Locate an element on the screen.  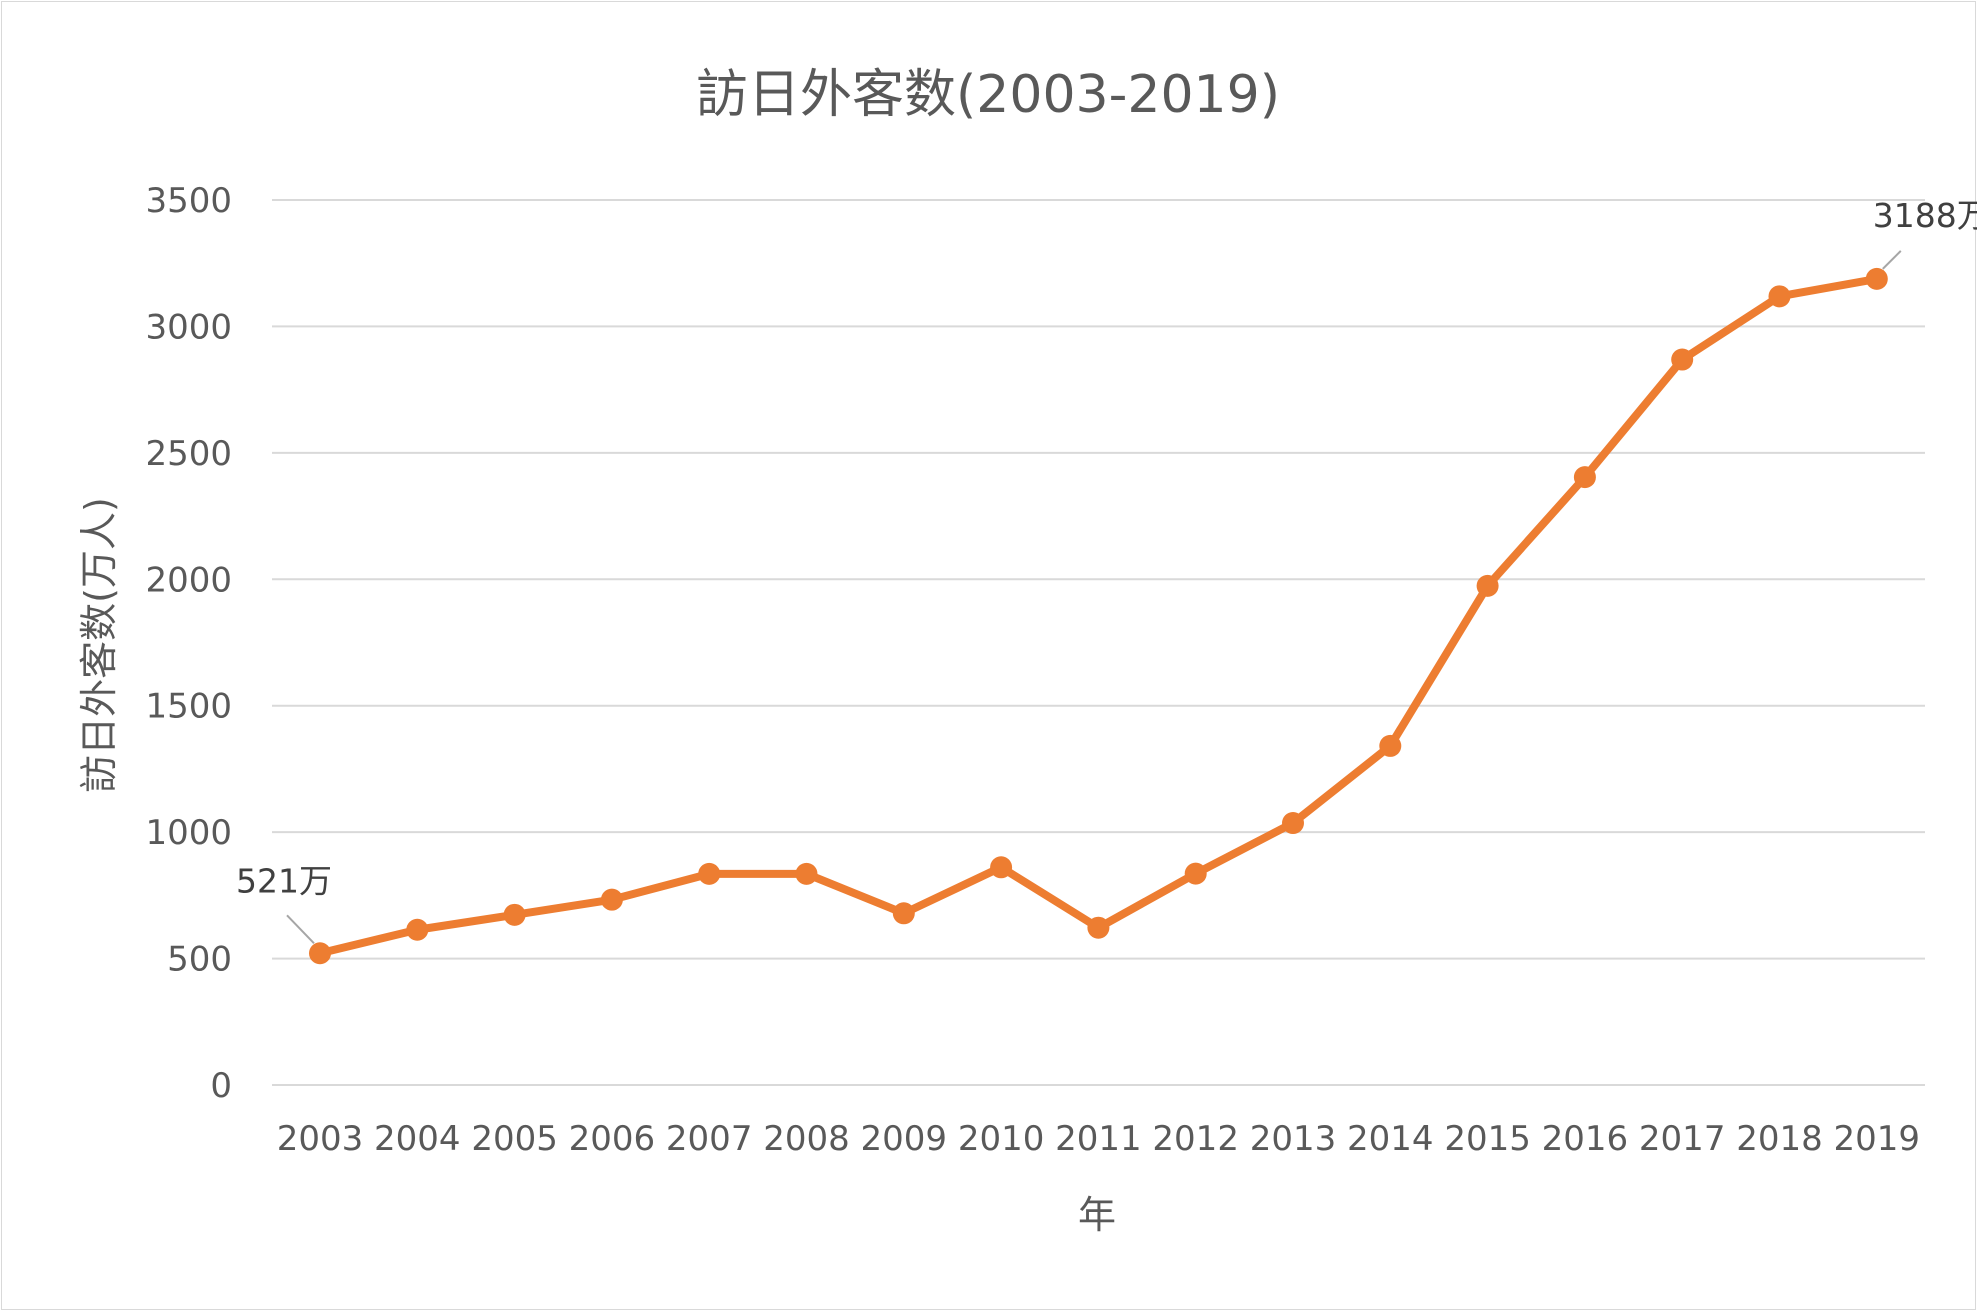
y-axis-ticks: 0 500 1000 1500 2000 2500 3000 3500 is located at coordinates (188, 643).